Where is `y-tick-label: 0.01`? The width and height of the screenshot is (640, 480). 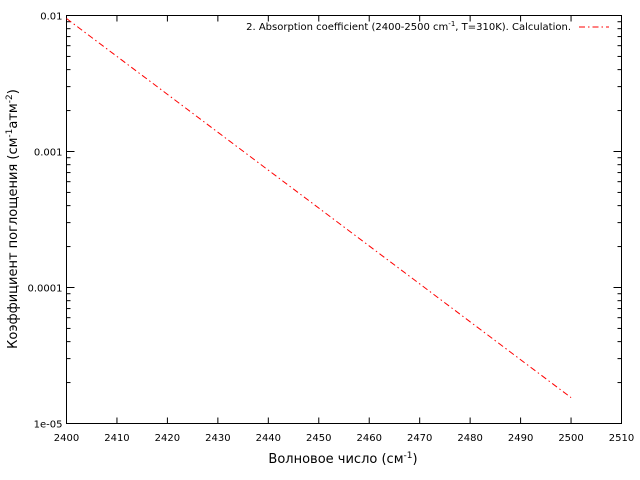 y-tick-label: 0.01 is located at coordinates (51, 17).